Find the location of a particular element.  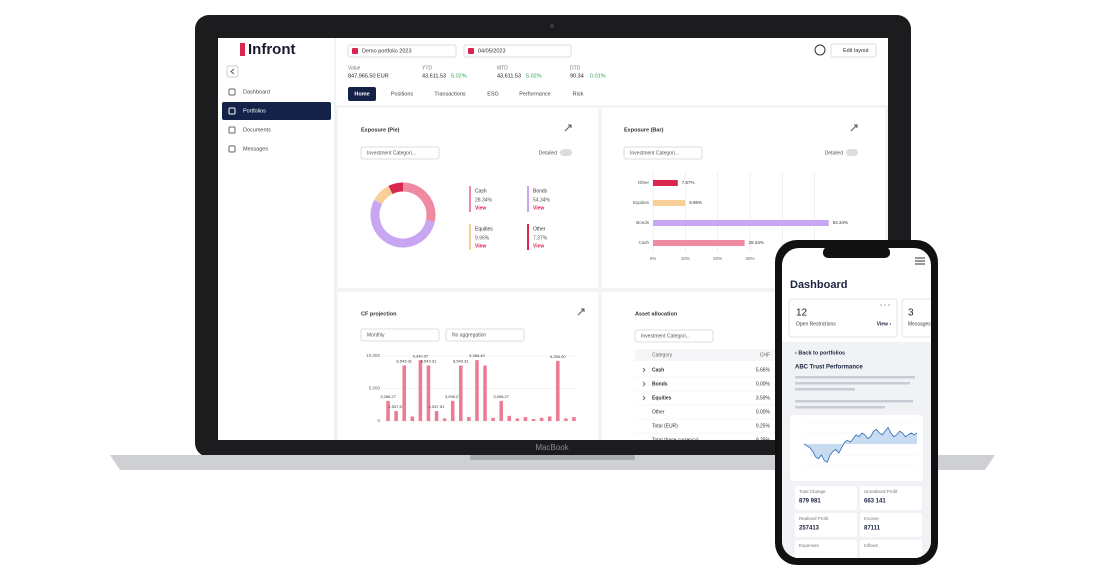

y-tick-label: Other is located at coordinates (644, 182).